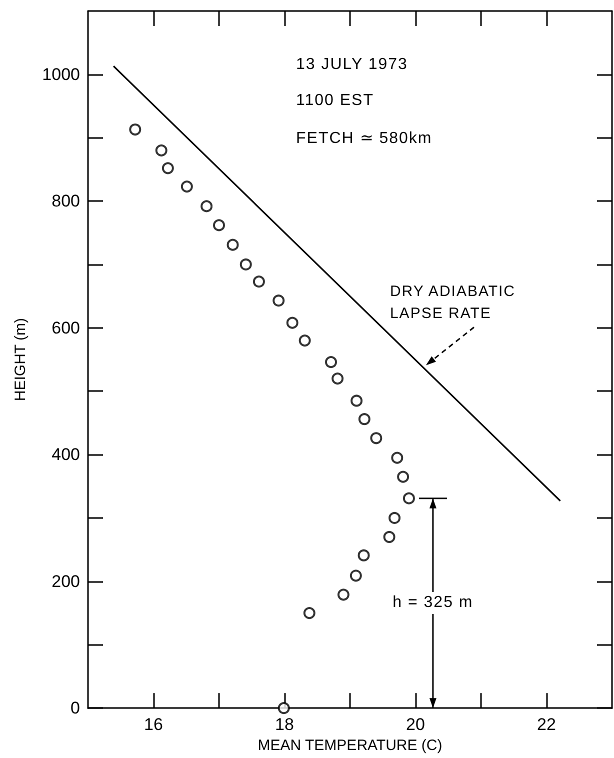 The image size is (614, 758). Describe the element at coordinates (284, 724) in the screenshot. I see `x-tick-label: 18` at that location.